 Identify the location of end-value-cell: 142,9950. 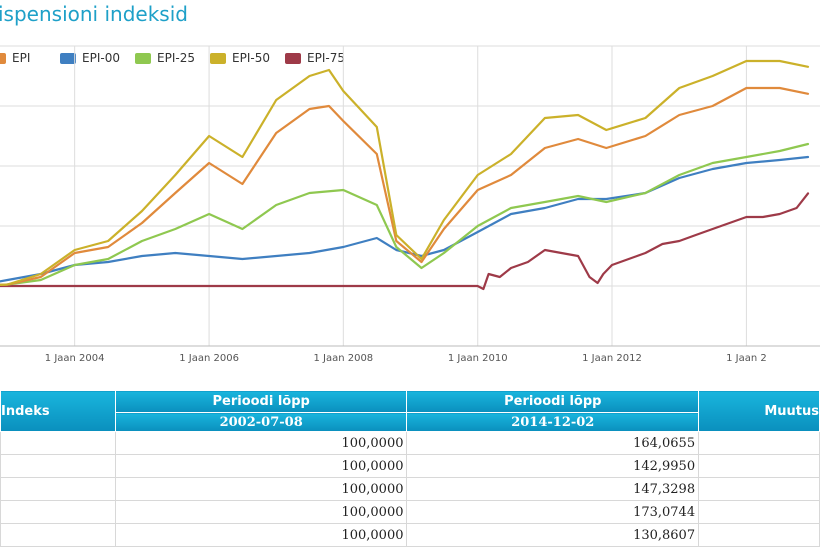
(553, 466).